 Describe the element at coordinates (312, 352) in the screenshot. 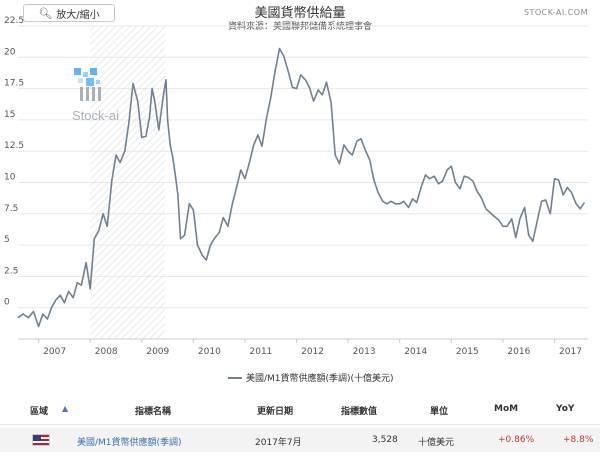

I see `x-tick-label: 2012` at that location.